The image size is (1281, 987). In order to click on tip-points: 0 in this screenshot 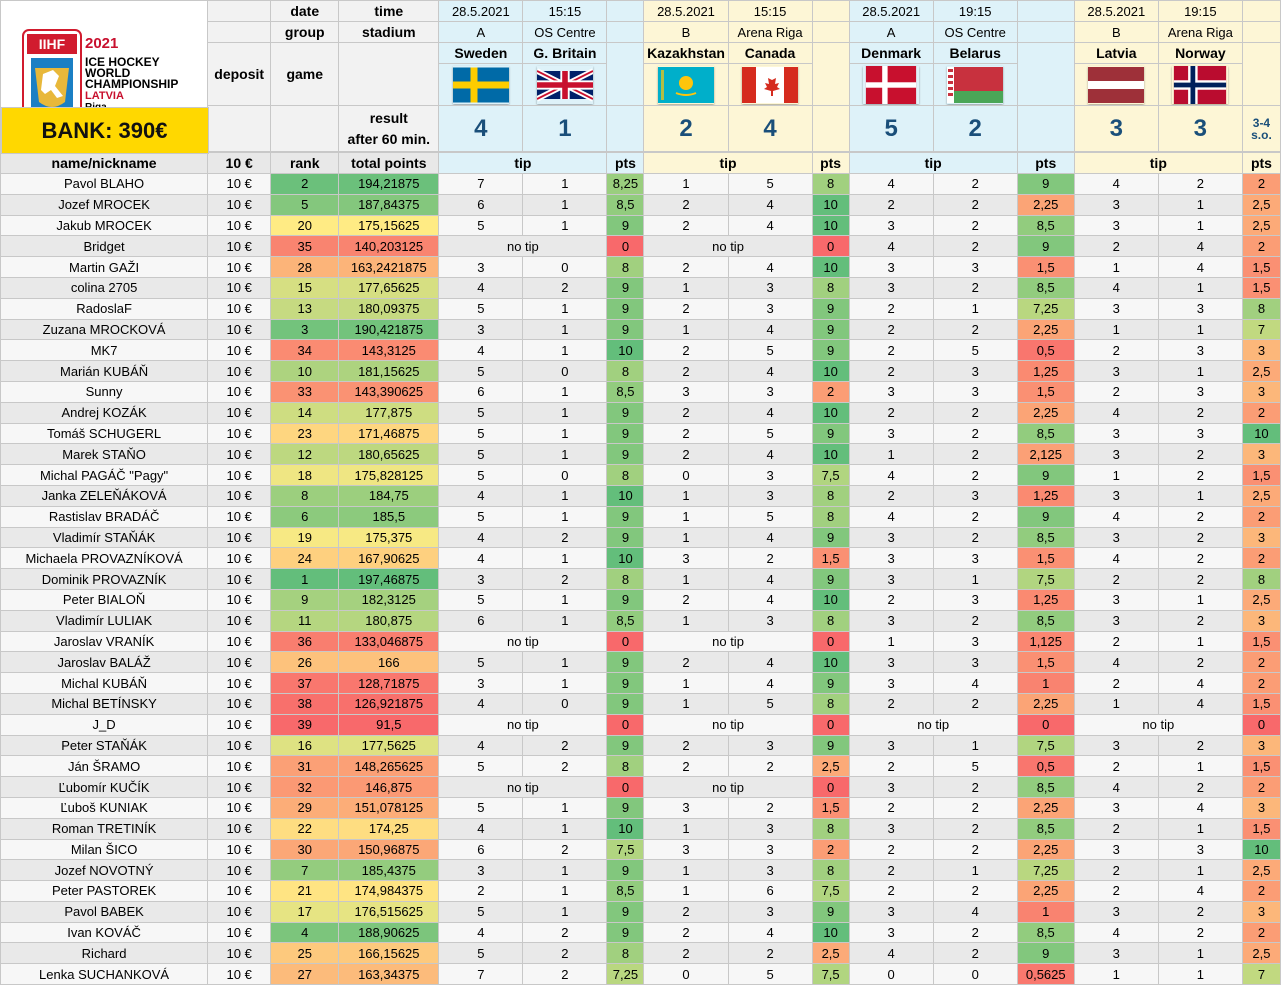, I will do `click(830, 641)`.